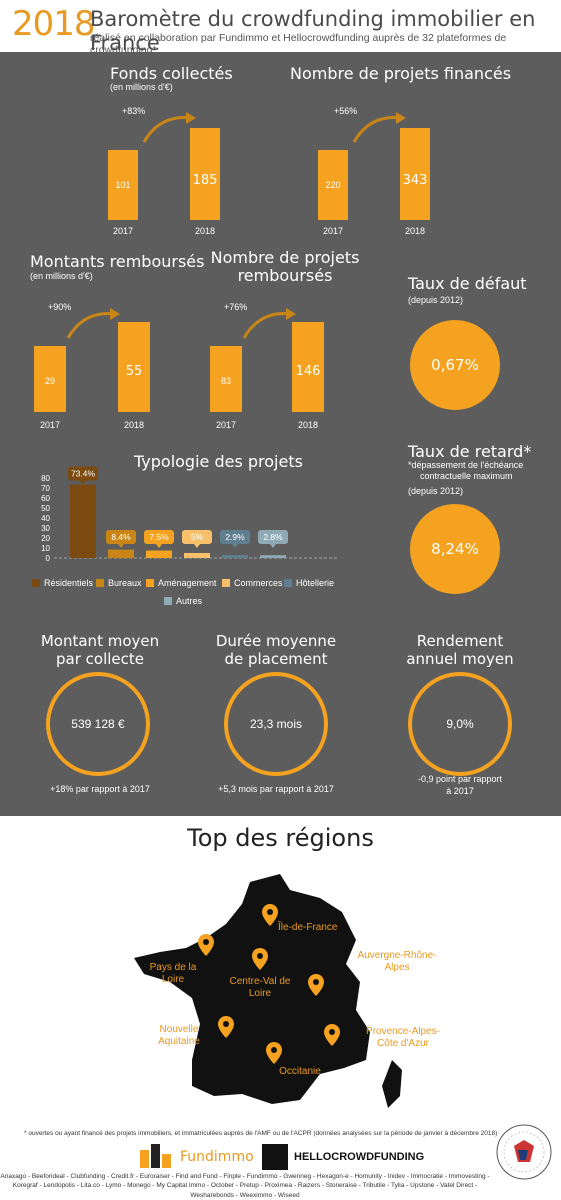 Image resolution: width=561 pixels, height=1200 pixels. Describe the element at coordinates (45, 518) in the screenshot. I see `y-tick-label: 40` at that location.